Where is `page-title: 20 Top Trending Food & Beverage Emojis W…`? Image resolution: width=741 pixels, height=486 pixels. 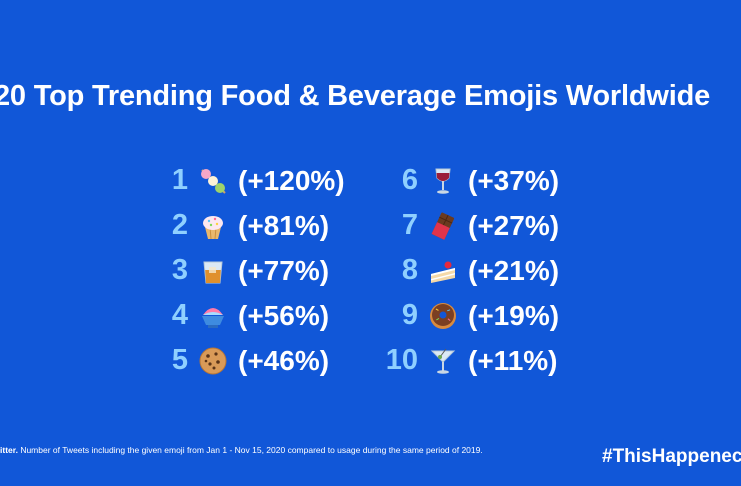
page-title: 20 Top Trending Food & Beverage Emojis W… is located at coordinates (355, 96).